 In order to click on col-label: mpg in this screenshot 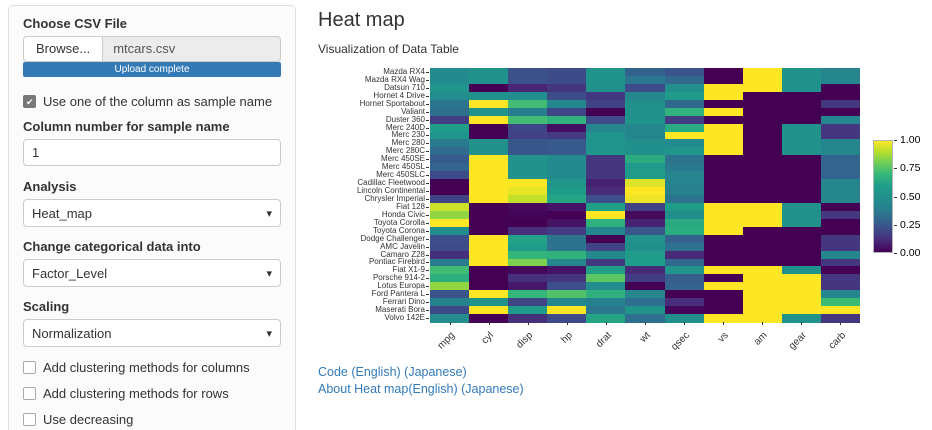, I will do `click(446, 341)`.